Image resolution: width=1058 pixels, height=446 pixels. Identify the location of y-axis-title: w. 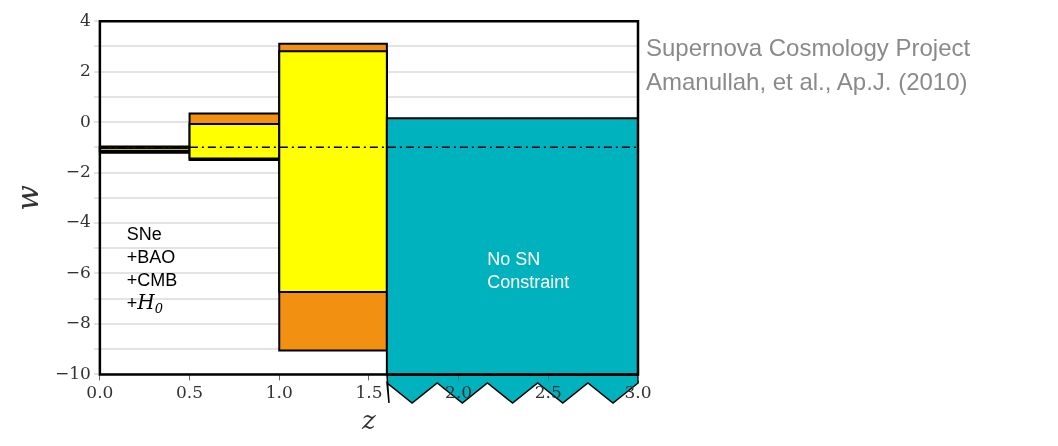
(27, 197).